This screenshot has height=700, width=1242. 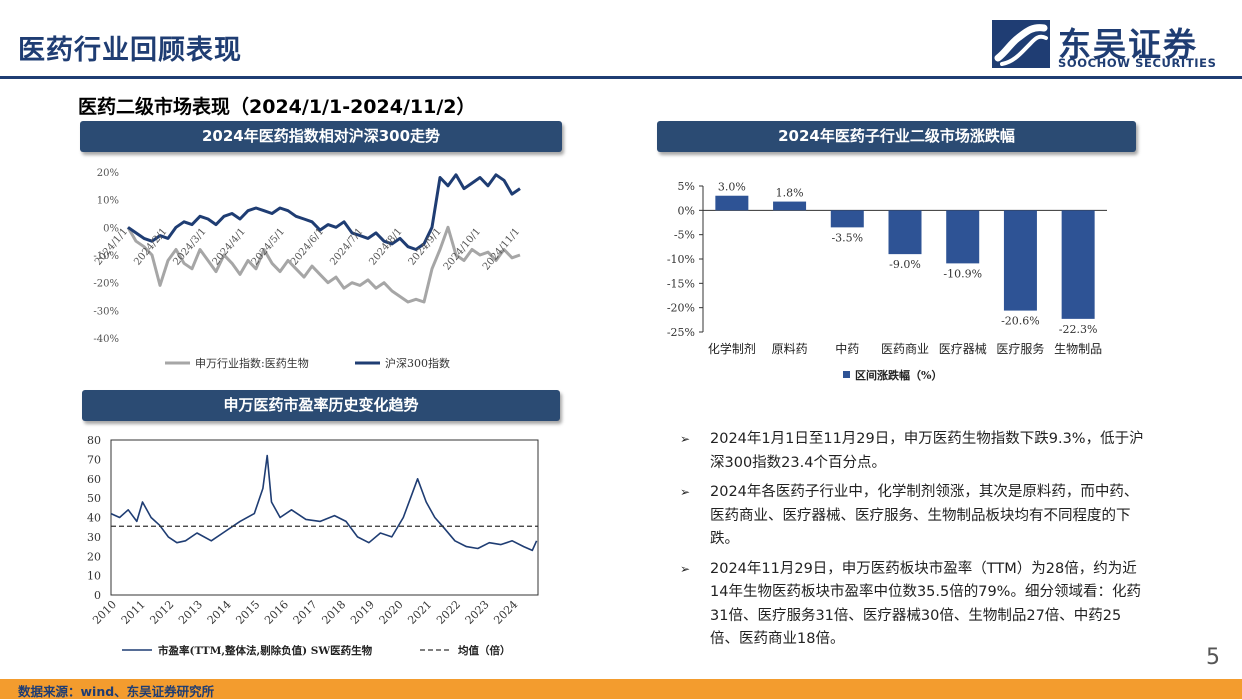 I want to click on y-tick-label: -5%, so click(x=684, y=235).